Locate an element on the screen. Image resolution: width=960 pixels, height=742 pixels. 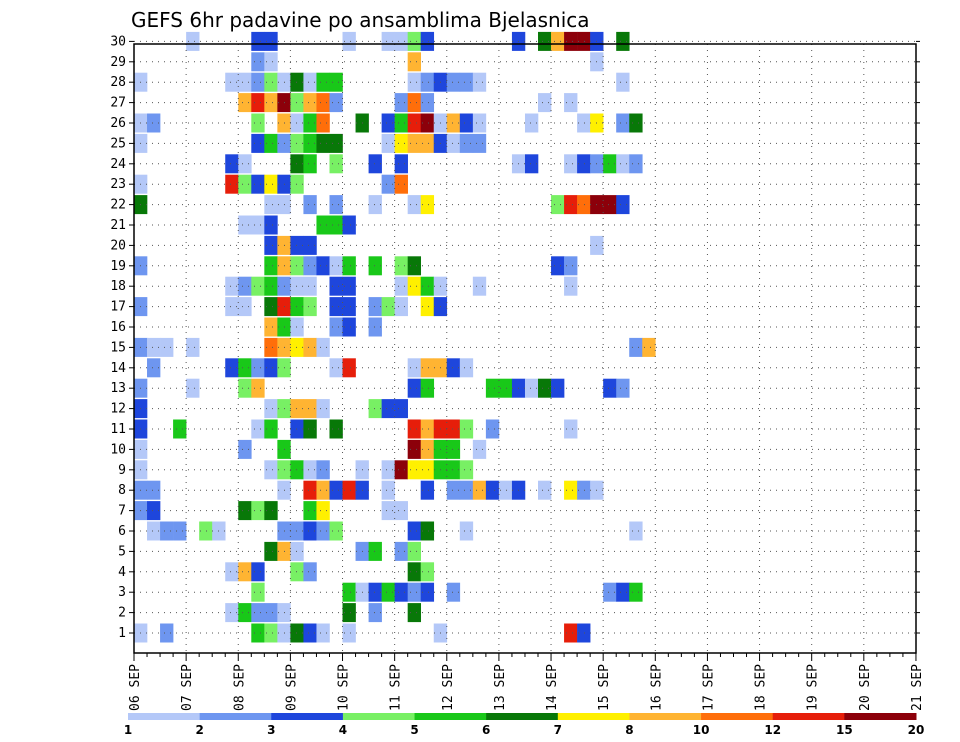
x-tick-label: 20 SEP is located at coordinates (865, 687).